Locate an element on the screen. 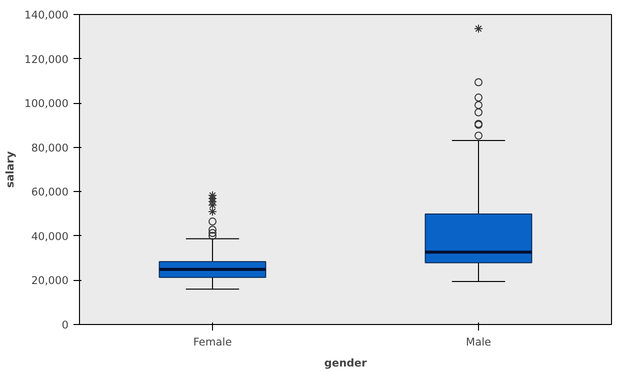 The width and height of the screenshot is (621, 372). y-tick-label: 140,000 is located at coordinates (46, 15).